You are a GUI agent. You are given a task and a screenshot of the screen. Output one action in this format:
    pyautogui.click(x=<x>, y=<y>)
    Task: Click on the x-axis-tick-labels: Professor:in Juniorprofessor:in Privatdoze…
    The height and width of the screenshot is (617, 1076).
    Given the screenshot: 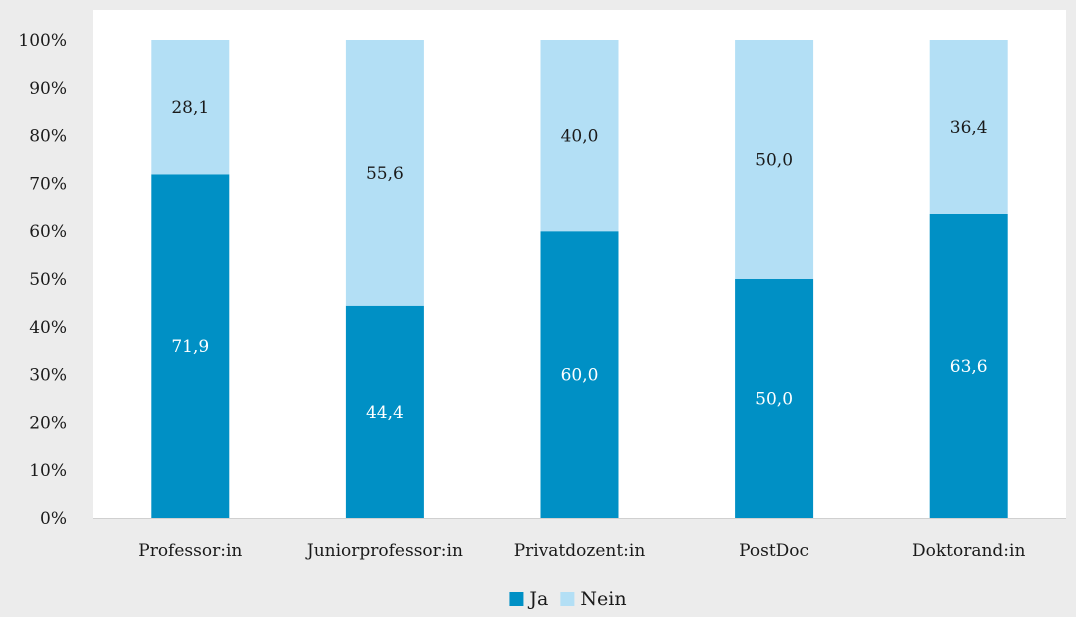 What is the action you would take?
    pyautogui.click(x=581, y=551)
    